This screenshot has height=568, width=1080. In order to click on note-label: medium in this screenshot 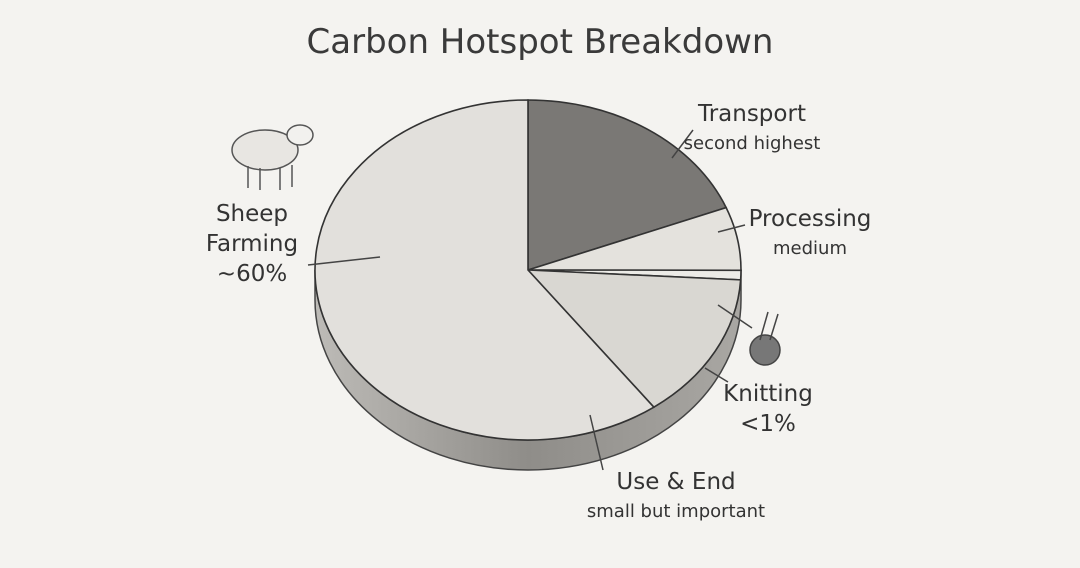, I will do `click(810, 248)`.